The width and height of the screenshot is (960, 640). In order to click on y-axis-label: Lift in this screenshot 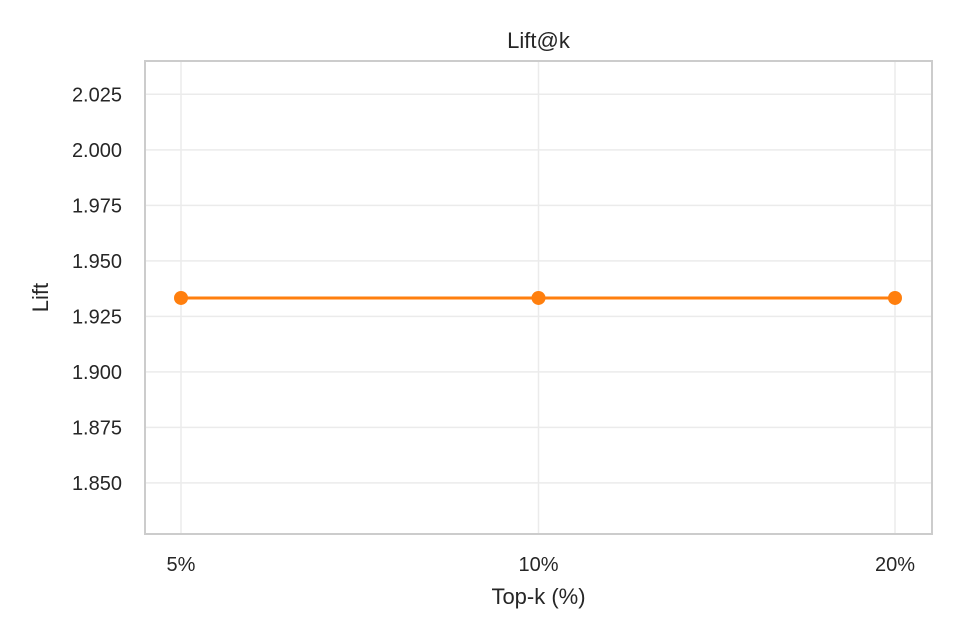, I will do `click(40, 297)`.